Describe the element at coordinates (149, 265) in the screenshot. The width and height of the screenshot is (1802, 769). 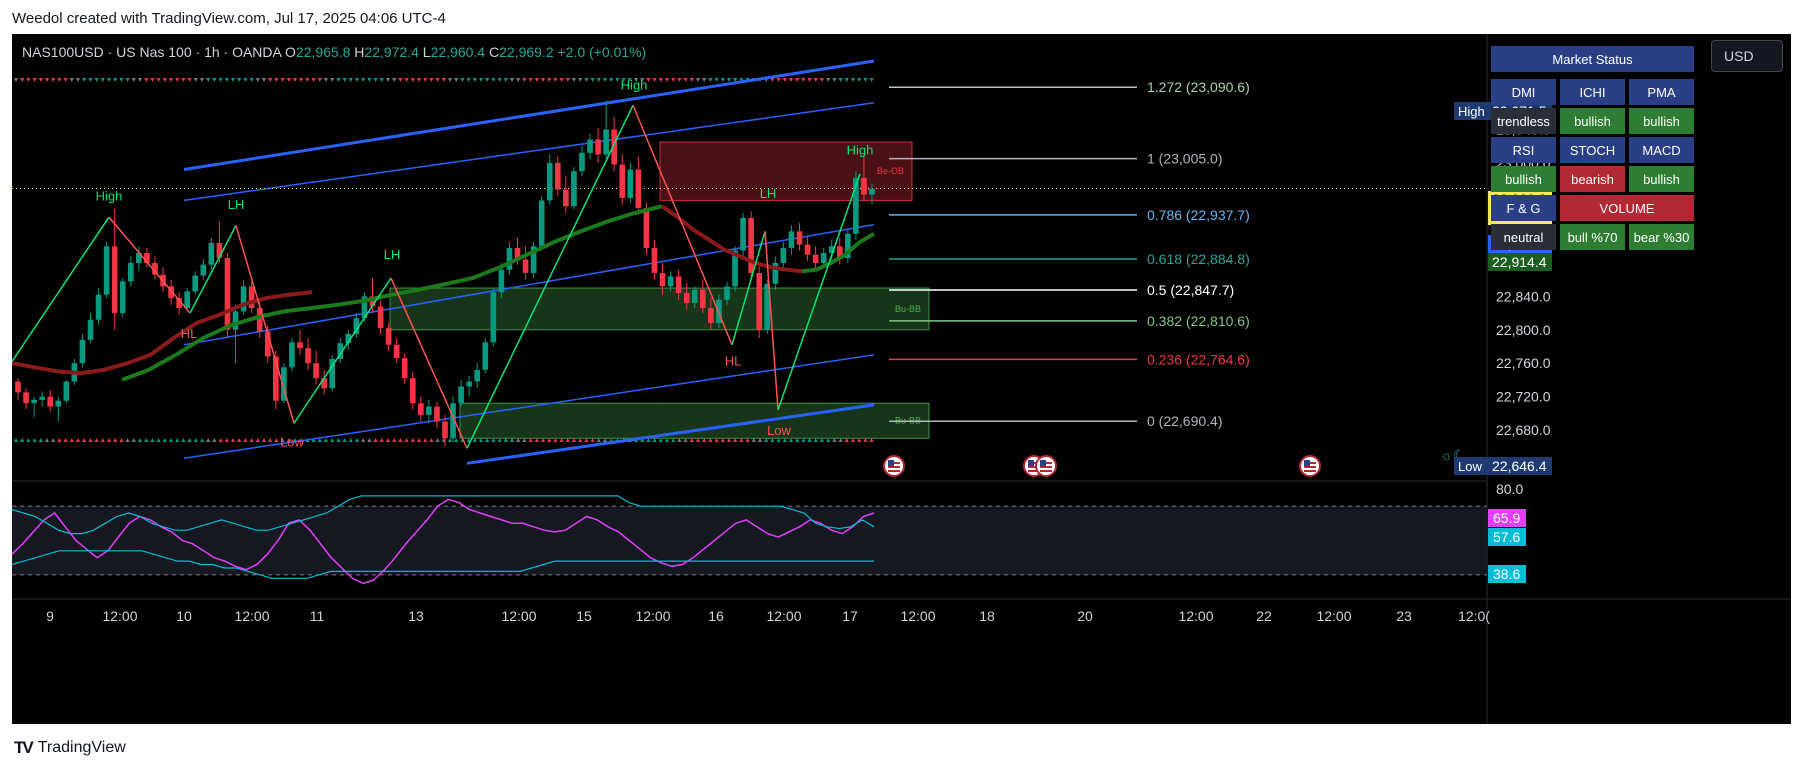
I see `zigzag-segment` at that location.